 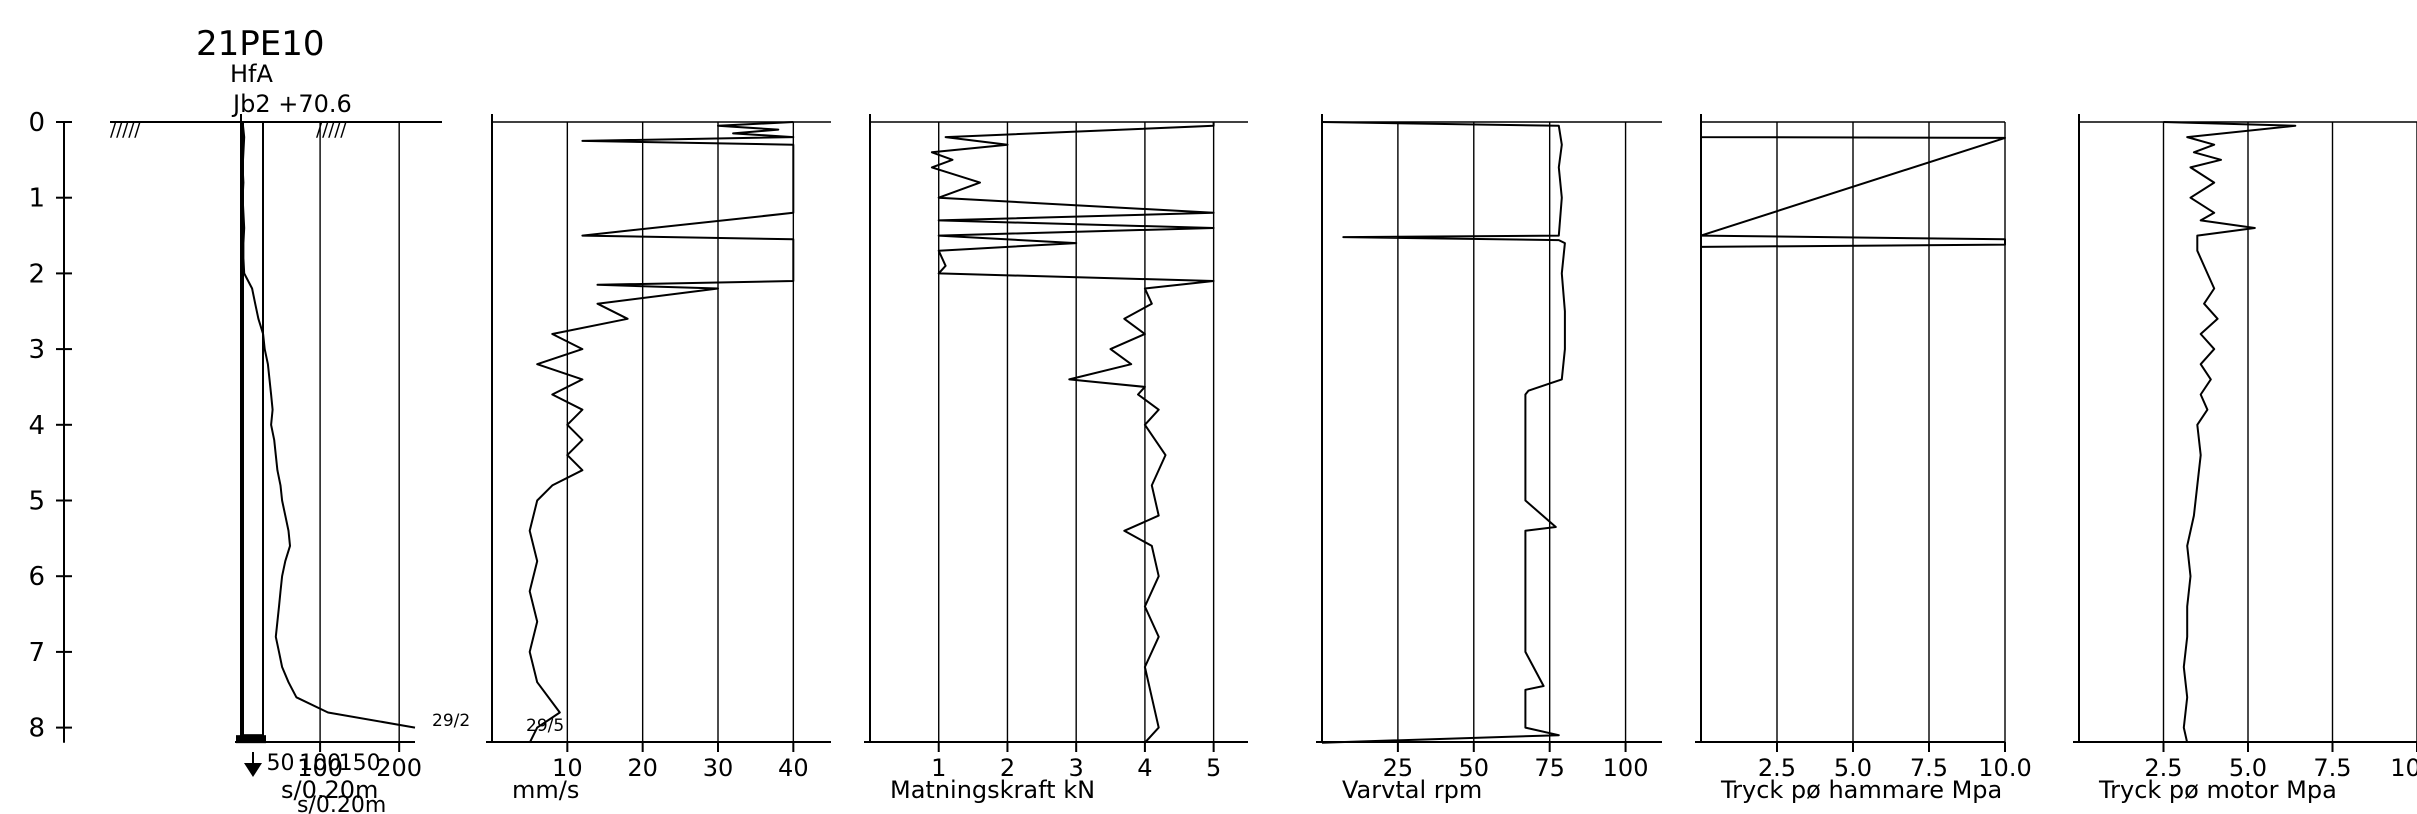 What do you see at coordinates (36, 577) in the screenshot?
I see `depth-tick-label: 6` at bounding box center [36, 577].